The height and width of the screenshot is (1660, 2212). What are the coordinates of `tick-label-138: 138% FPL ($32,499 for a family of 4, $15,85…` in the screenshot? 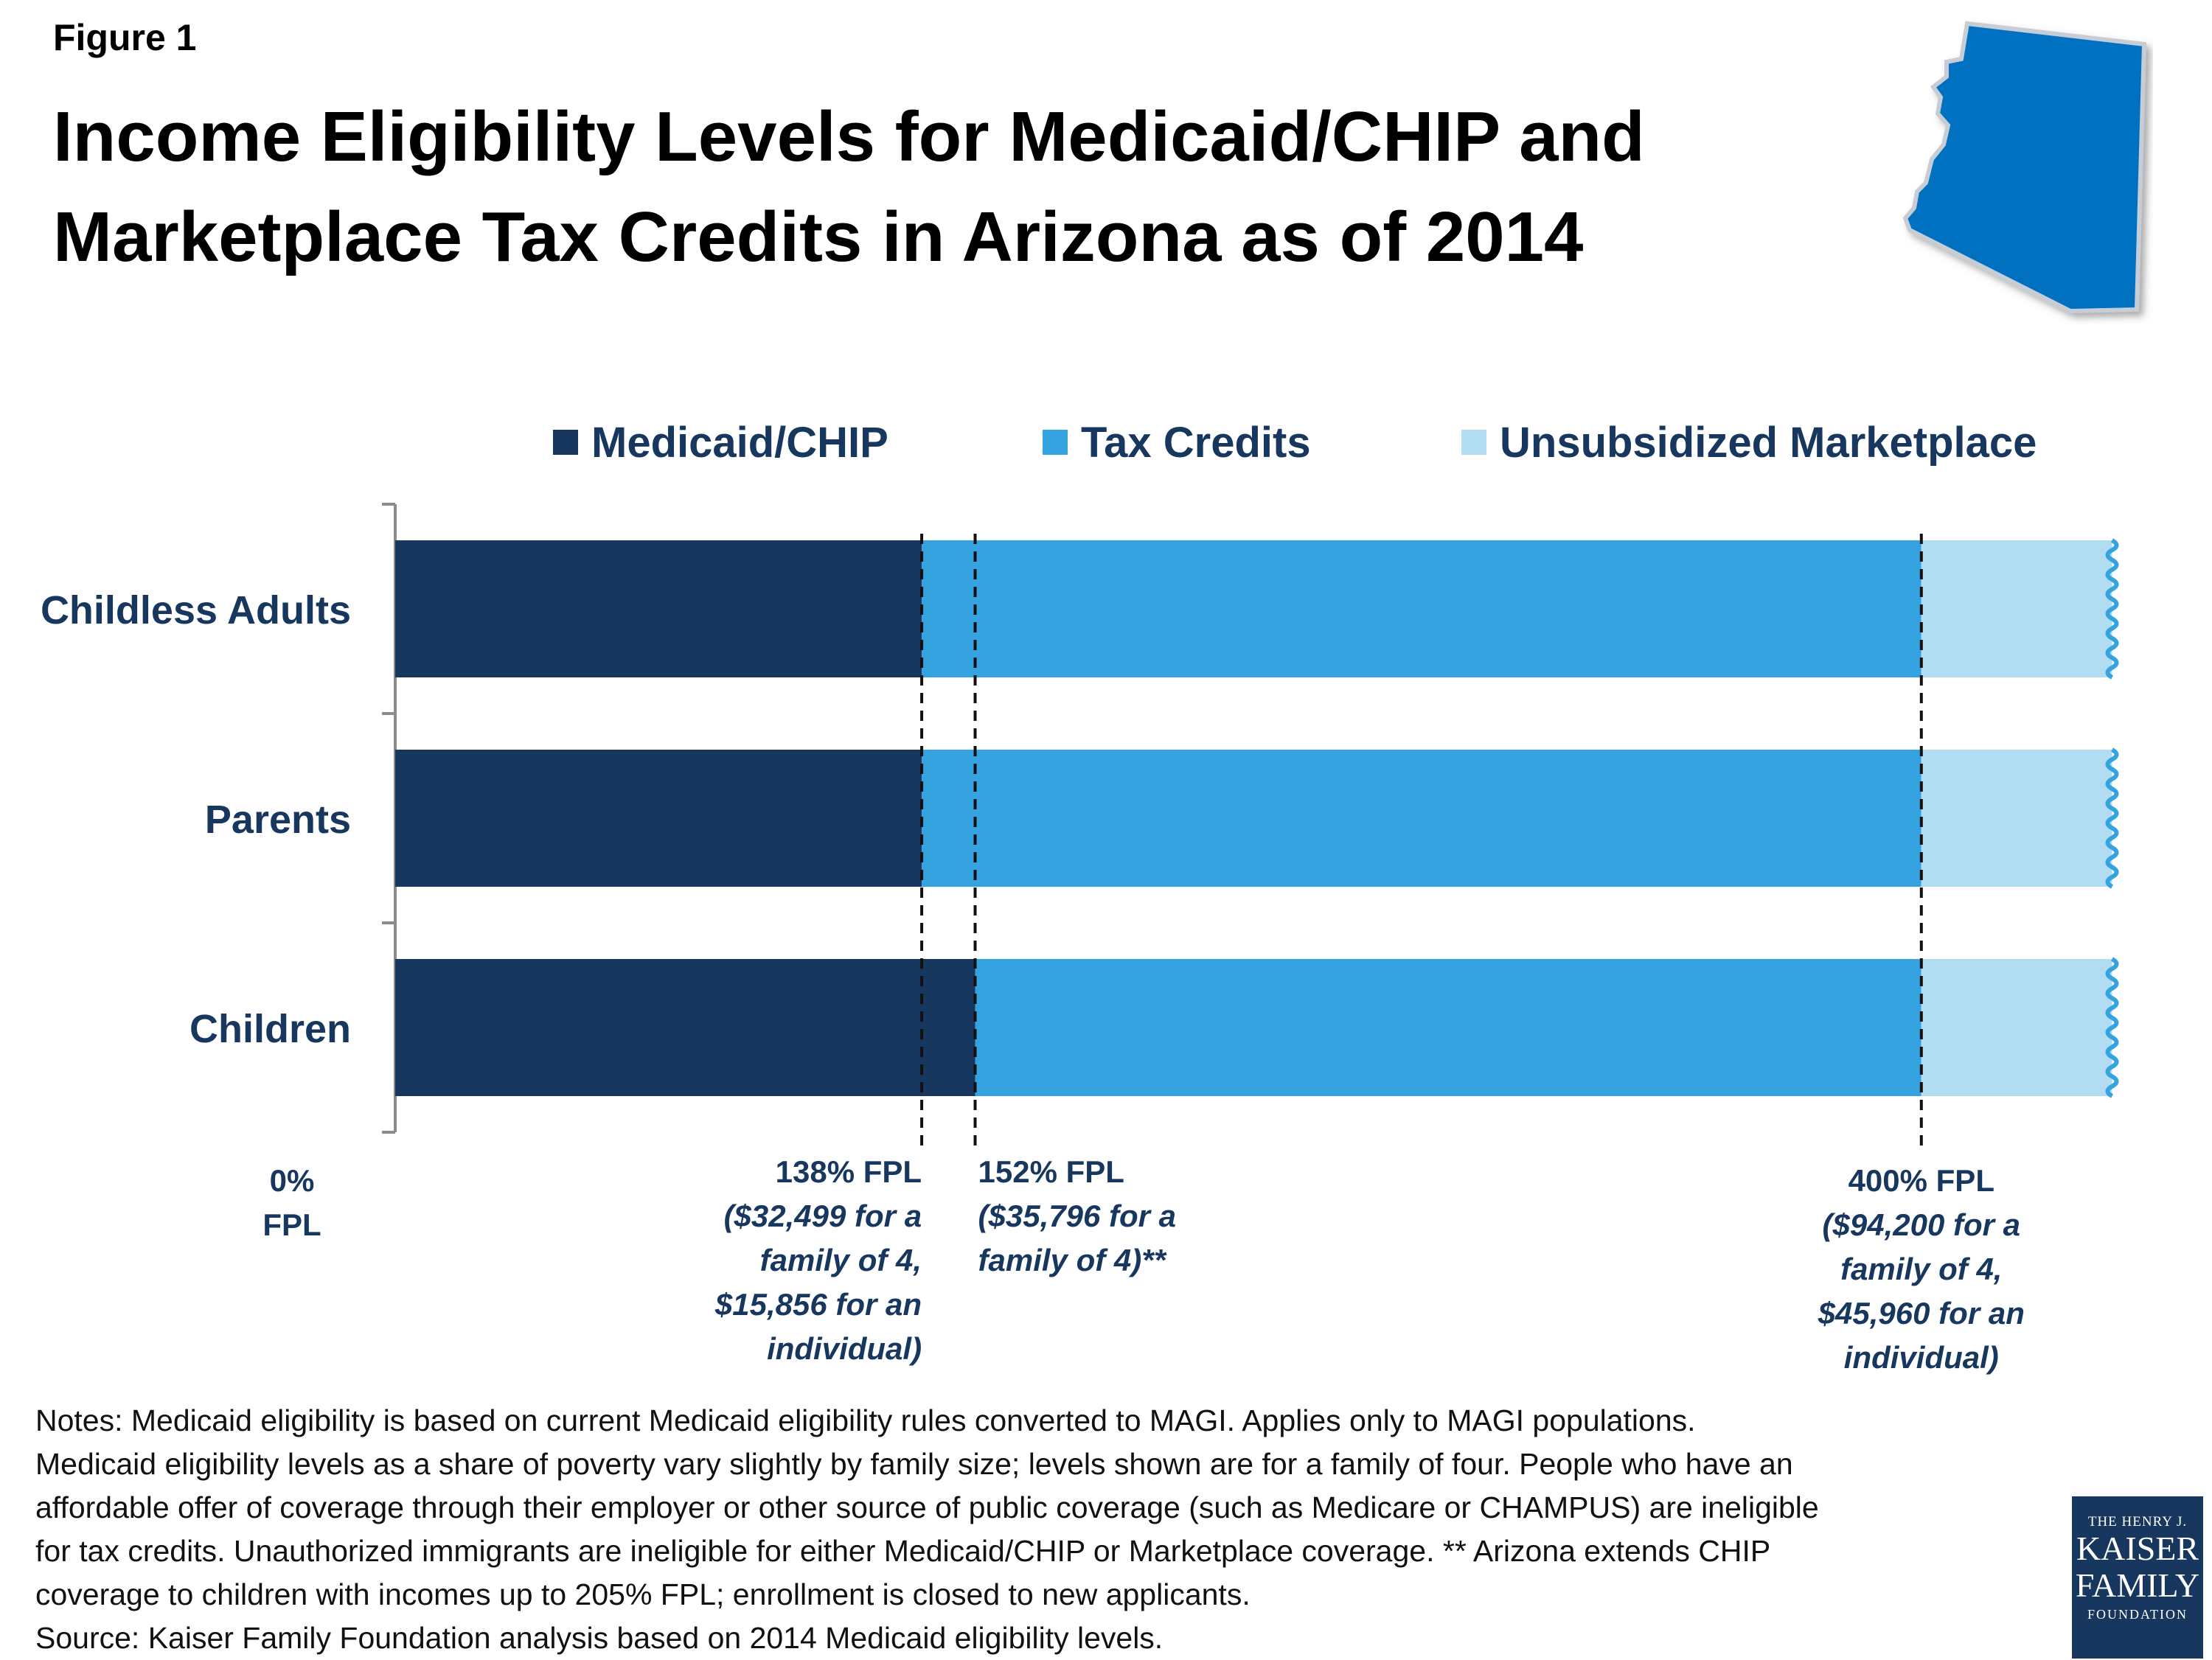 It's located at (804, 1260).